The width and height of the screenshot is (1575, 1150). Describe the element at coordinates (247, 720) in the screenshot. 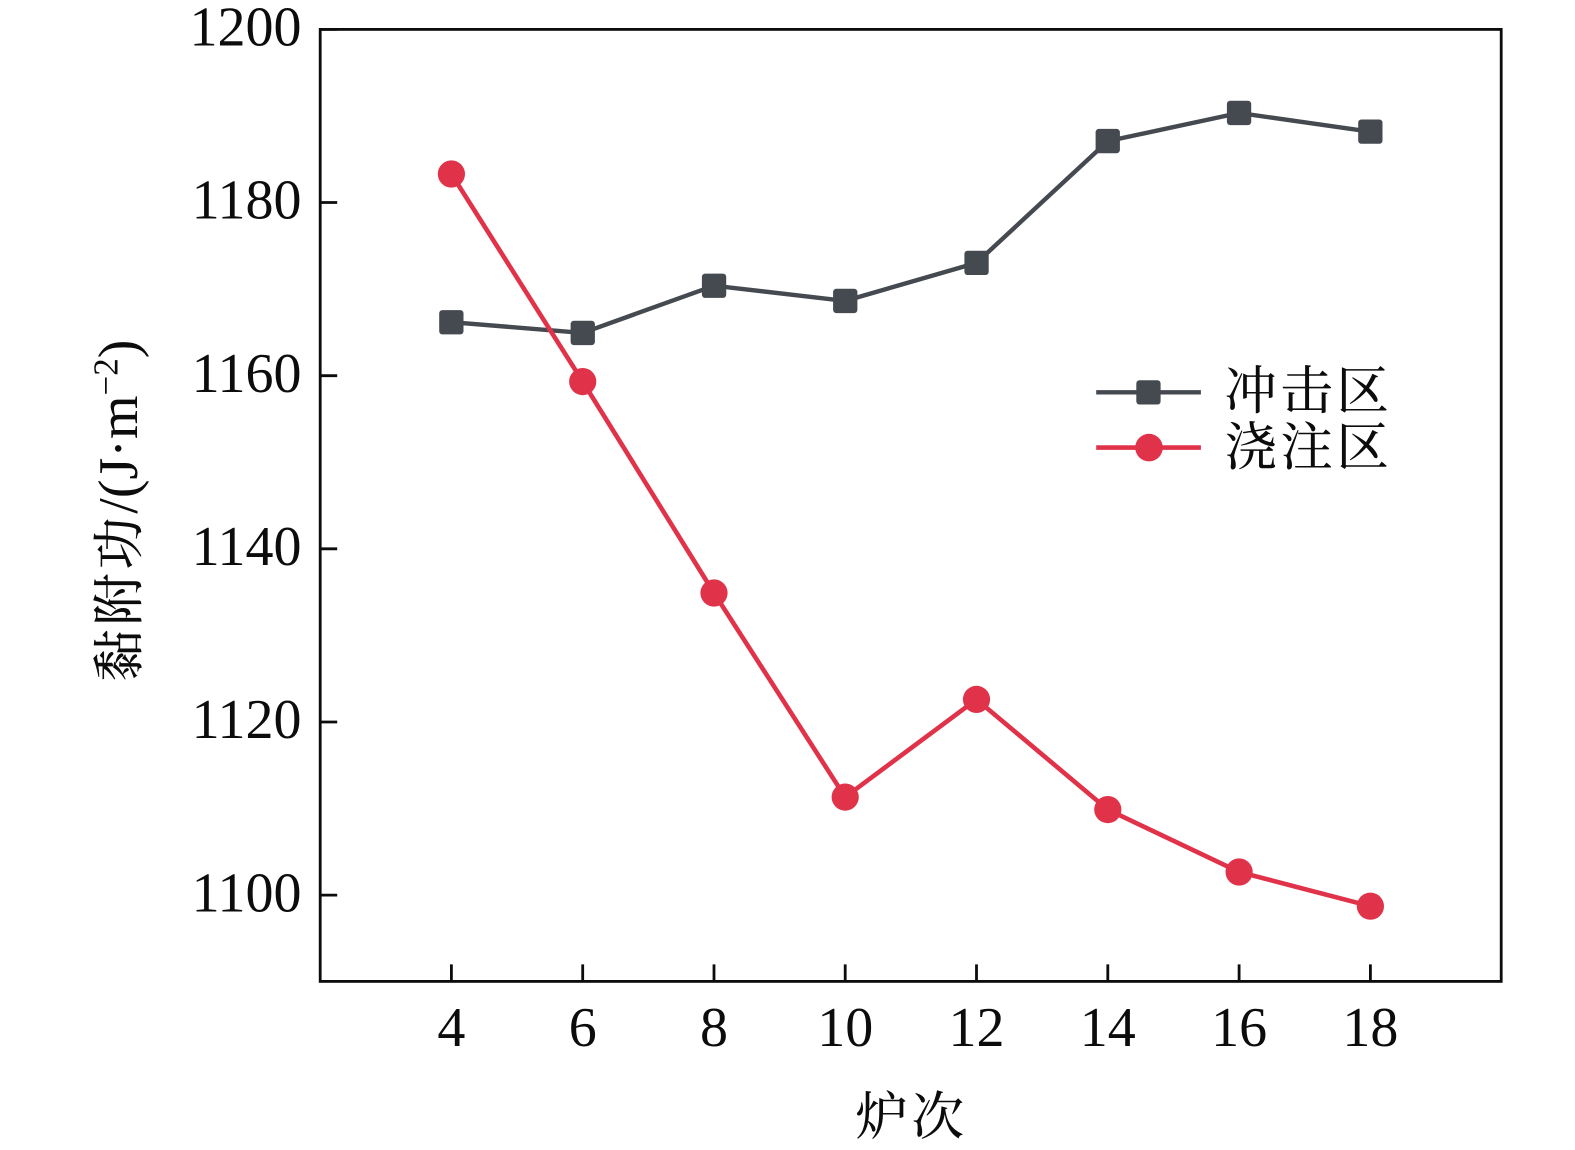

I see `svg-text: 1120` at that location.